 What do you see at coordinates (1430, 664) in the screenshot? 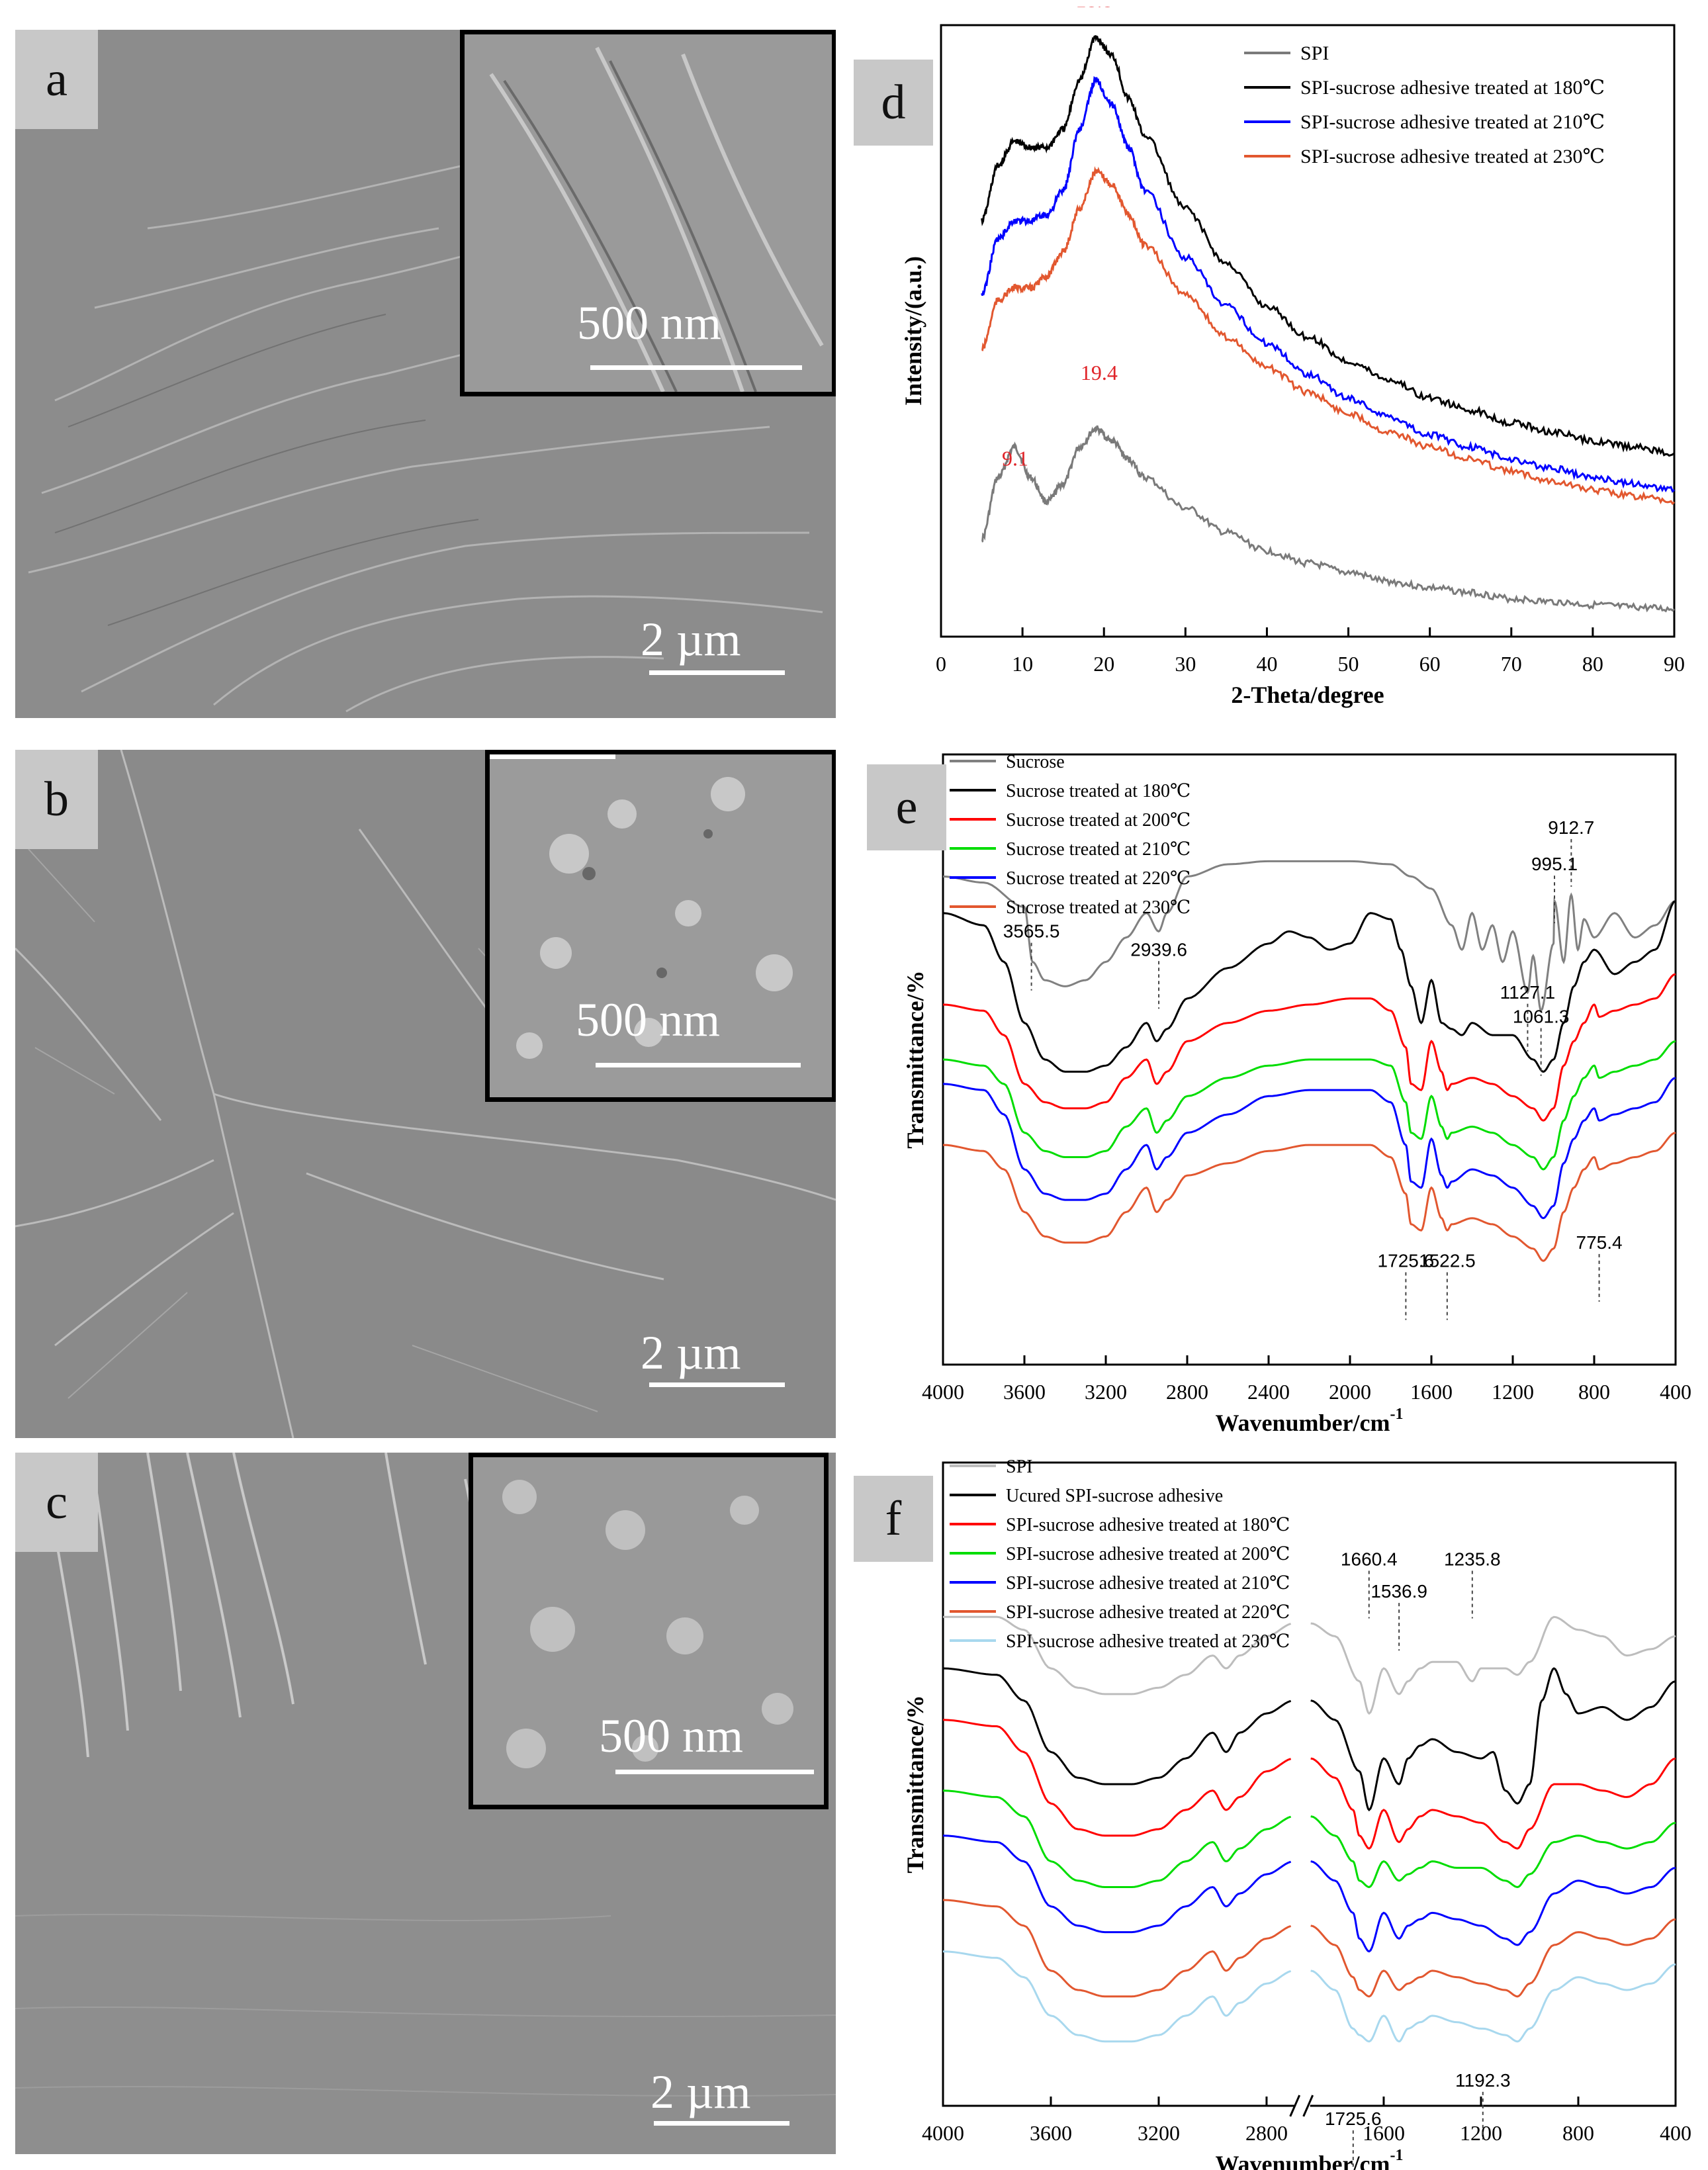
I see `x-tick-label: 60` at bounding box center [1430, 664].